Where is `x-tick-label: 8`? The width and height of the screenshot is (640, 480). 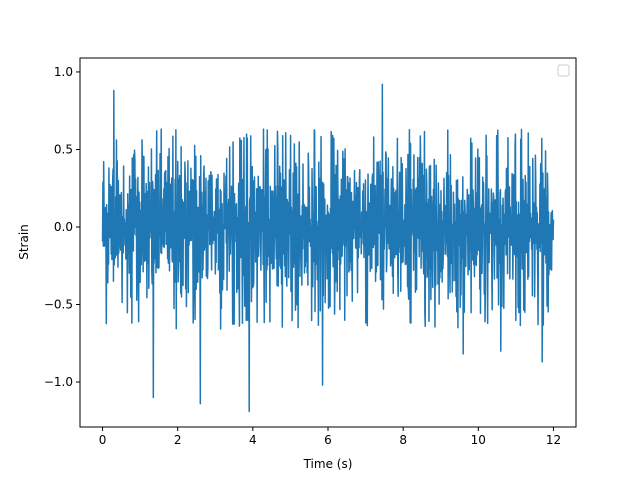 x-tick-label: 8 is located at coordinates (403, 440).